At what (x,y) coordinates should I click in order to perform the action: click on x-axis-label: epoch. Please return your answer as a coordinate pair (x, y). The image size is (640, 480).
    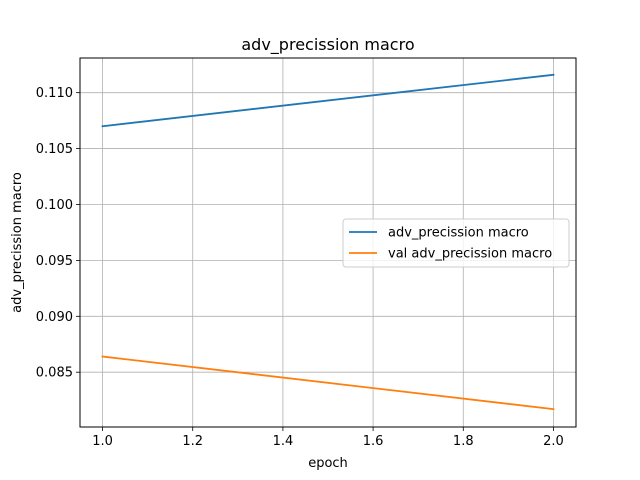
    Looking at the image, I should click on (328, 463).